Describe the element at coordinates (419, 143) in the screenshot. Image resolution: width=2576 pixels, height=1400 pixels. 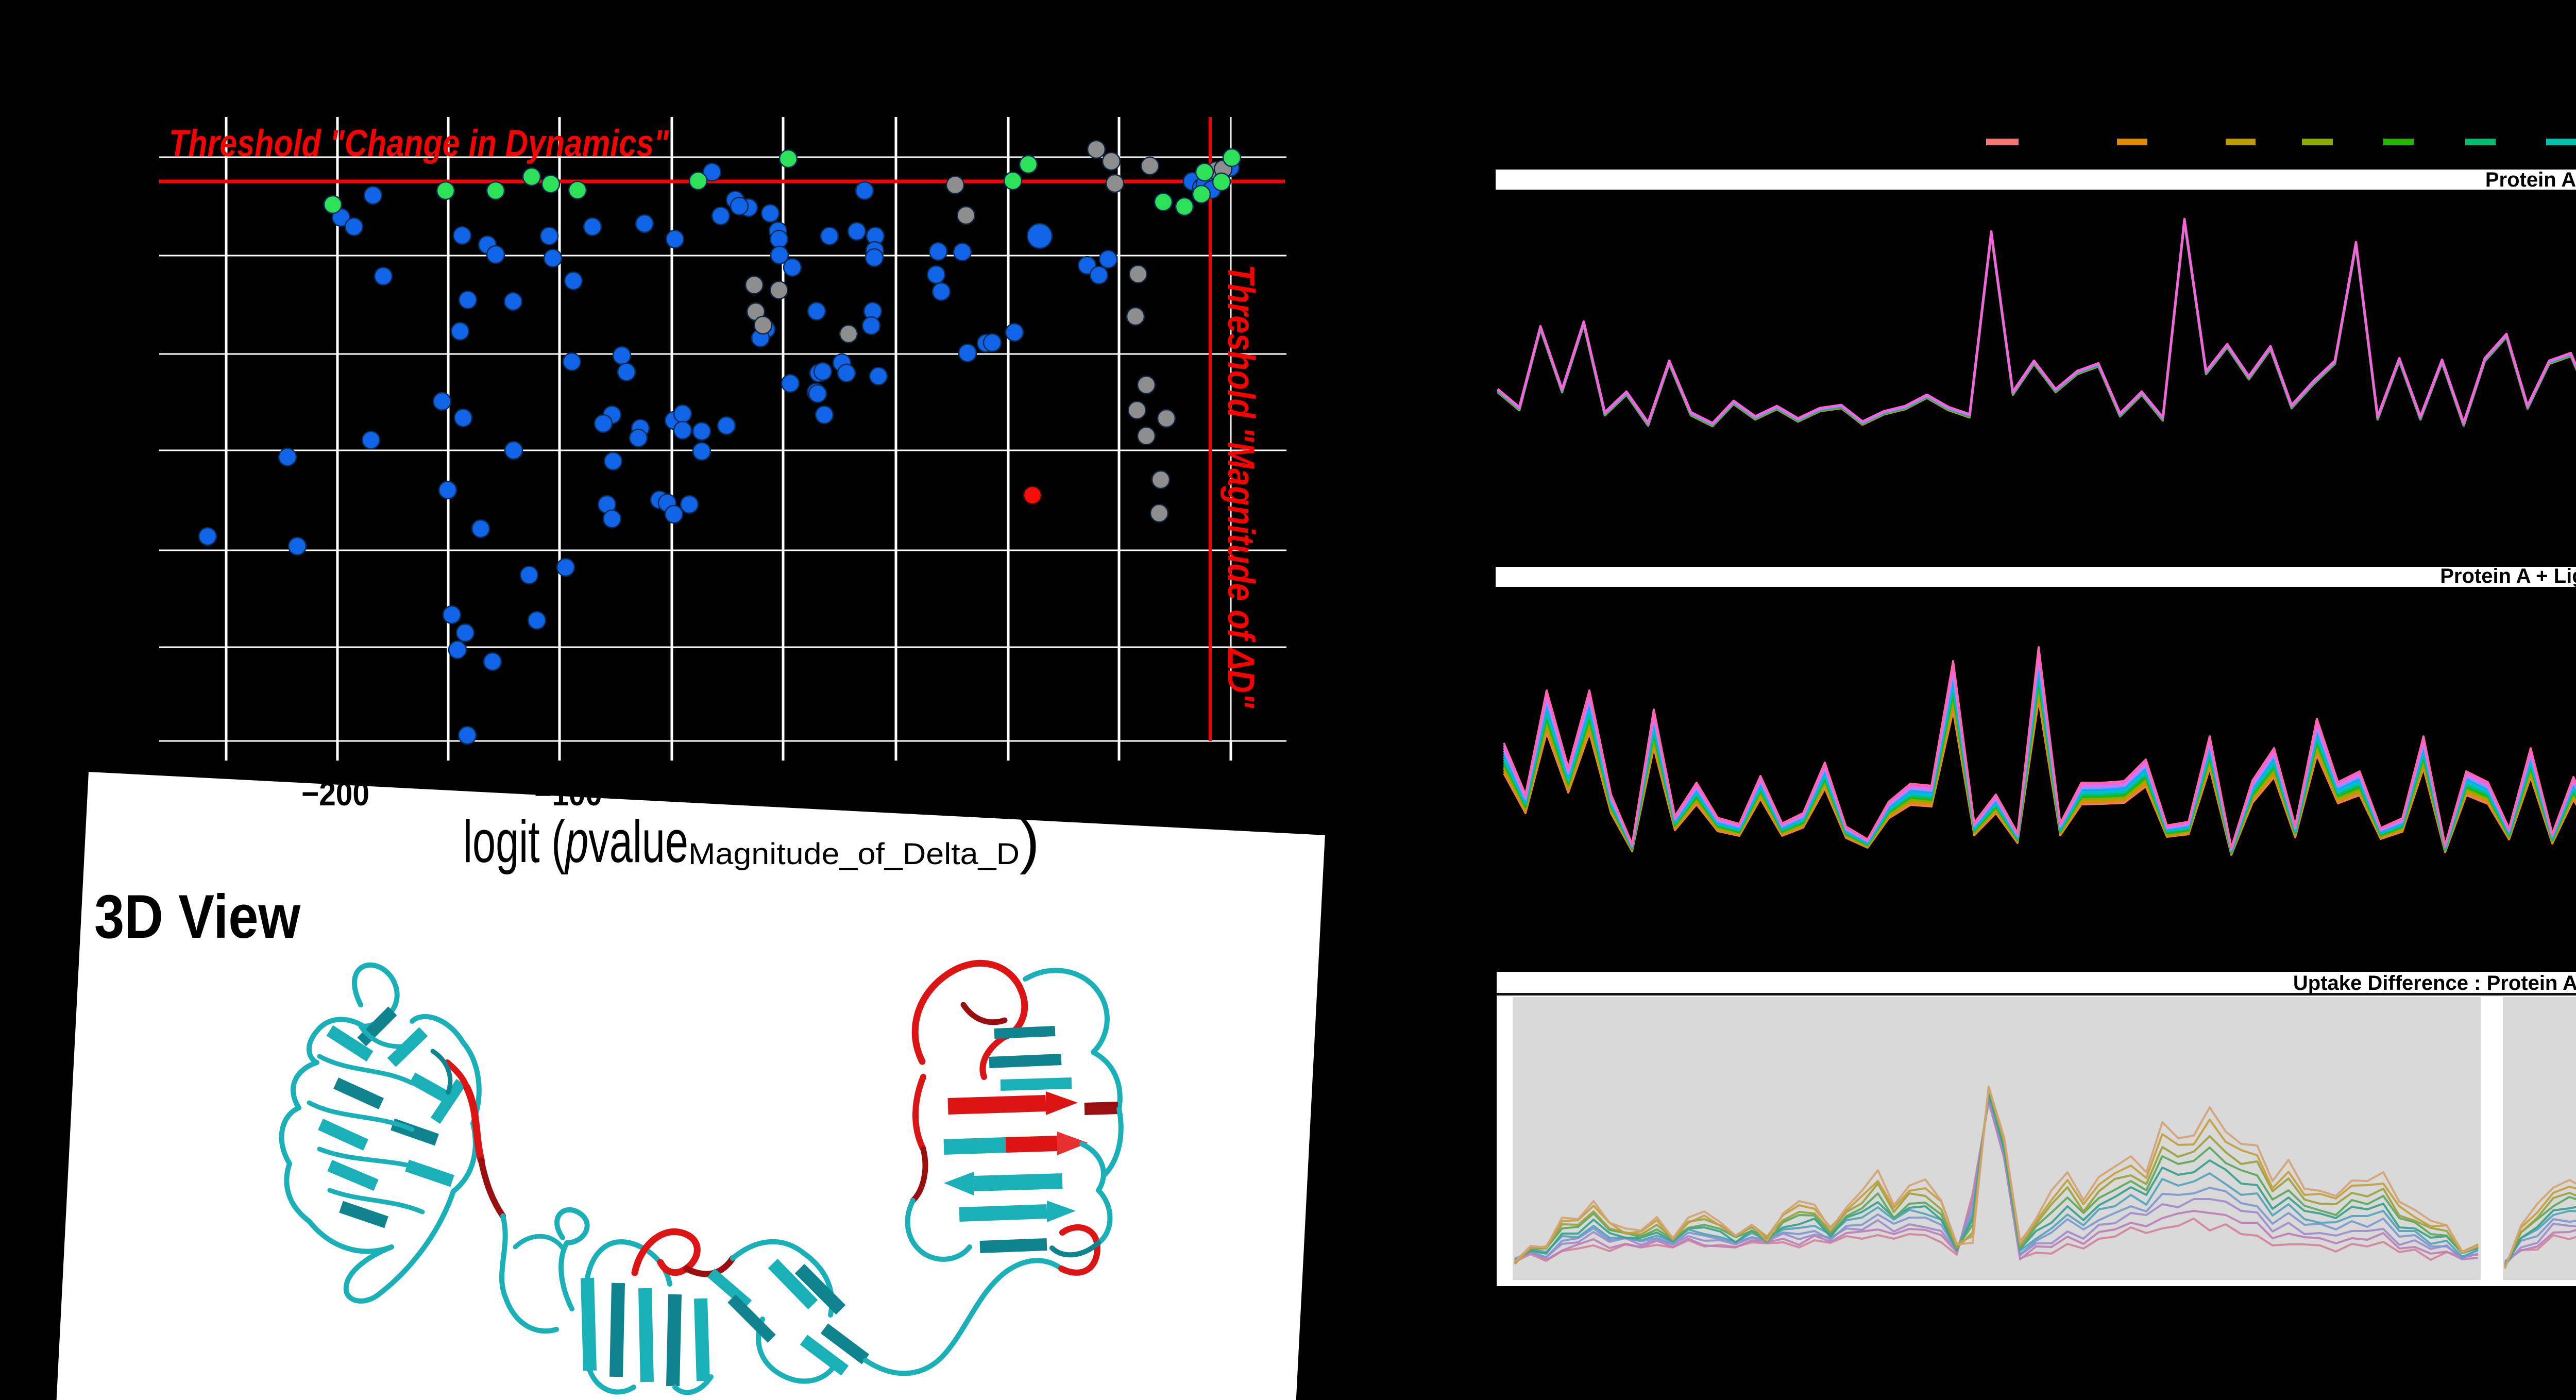
I see `svg-text: Threshold "Change in Dynamics"` at that location.